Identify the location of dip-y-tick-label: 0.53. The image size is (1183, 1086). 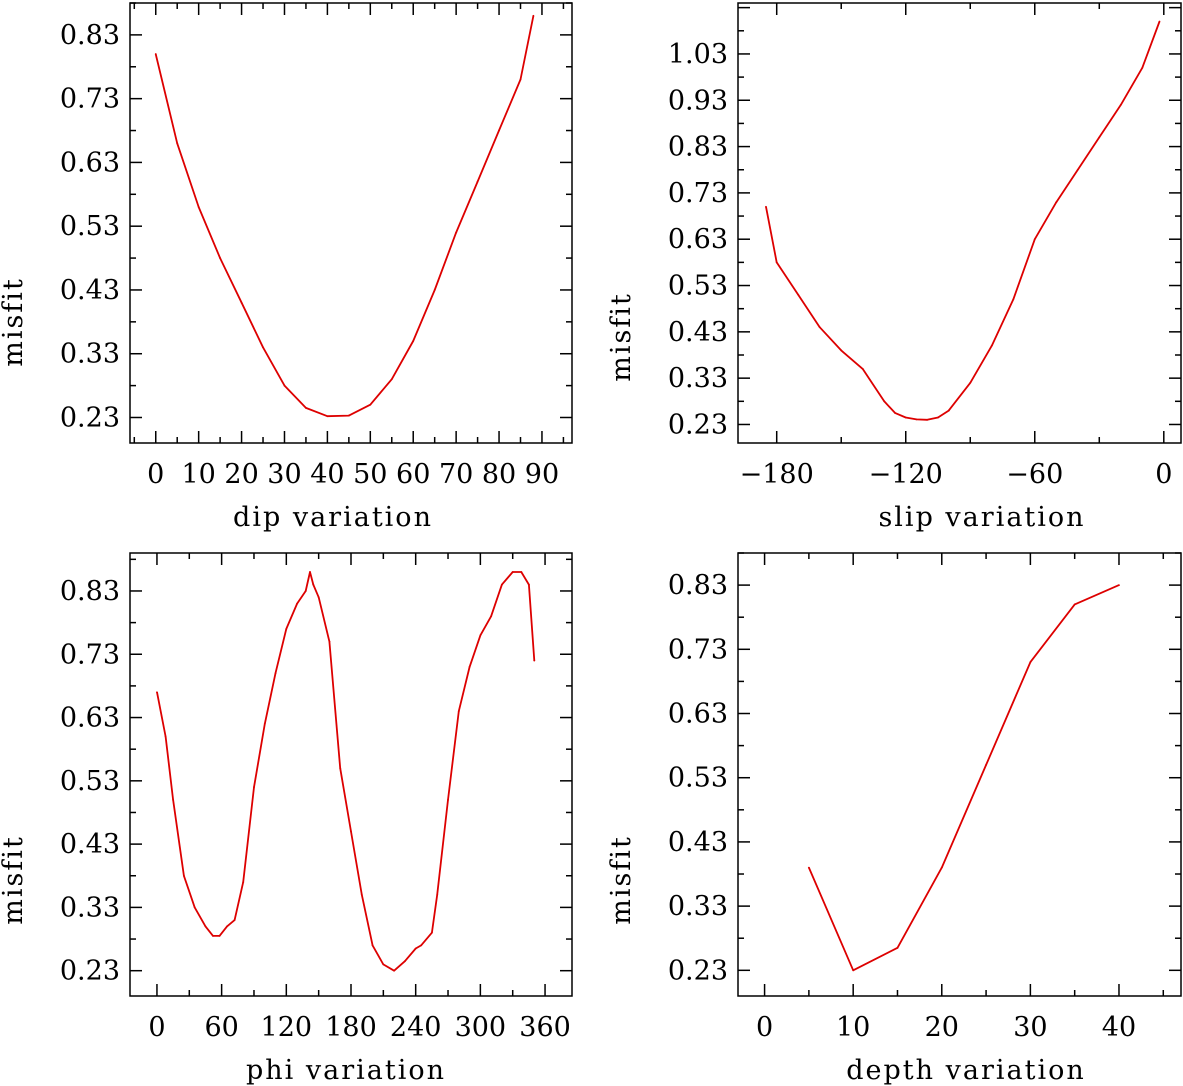
(90, 226).